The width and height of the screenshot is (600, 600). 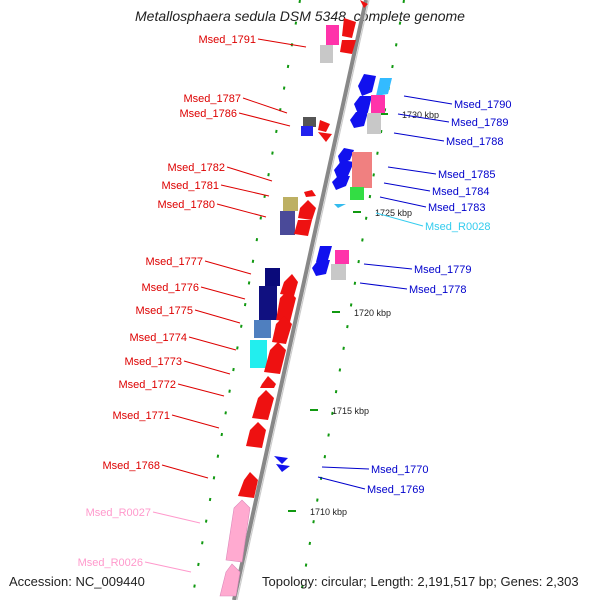 What do you see at coordinates (142, 416) in the screenshot?
I see `gene-label-left: Msed_1771` at bounding box center [142, 416].